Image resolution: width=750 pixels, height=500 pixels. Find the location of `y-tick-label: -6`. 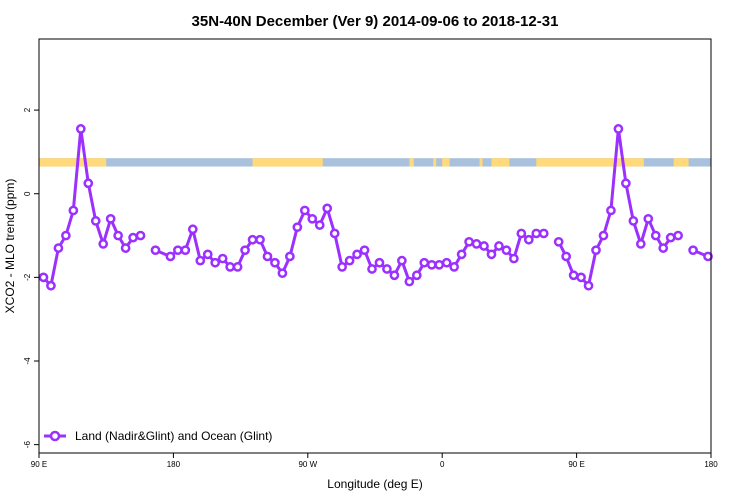

y-tick-label: -6 is located at coordinates (27, 445).